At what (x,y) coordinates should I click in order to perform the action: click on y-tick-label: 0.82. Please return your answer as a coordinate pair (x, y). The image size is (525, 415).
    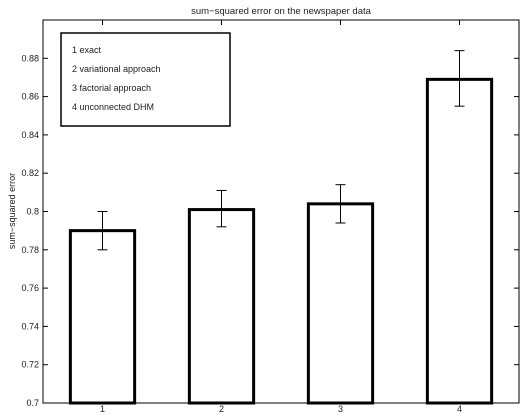
    Looking at the image, I should click on (30, 173).